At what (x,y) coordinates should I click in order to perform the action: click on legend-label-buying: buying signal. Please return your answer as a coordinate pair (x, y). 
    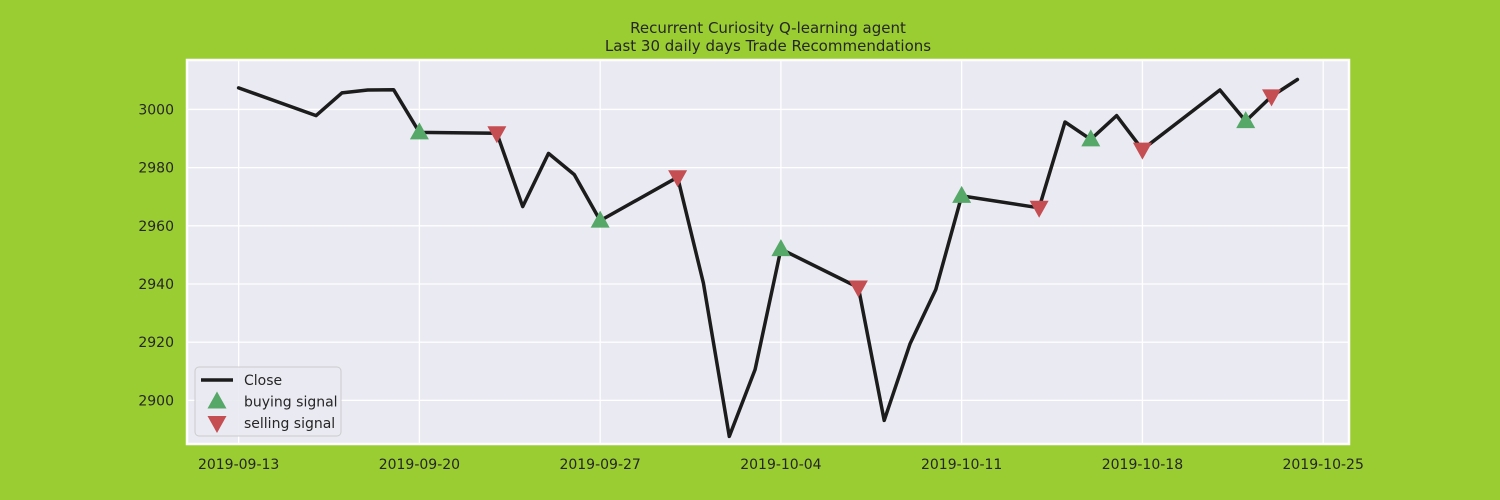
    Looking at the image, I should click on (291, 403).